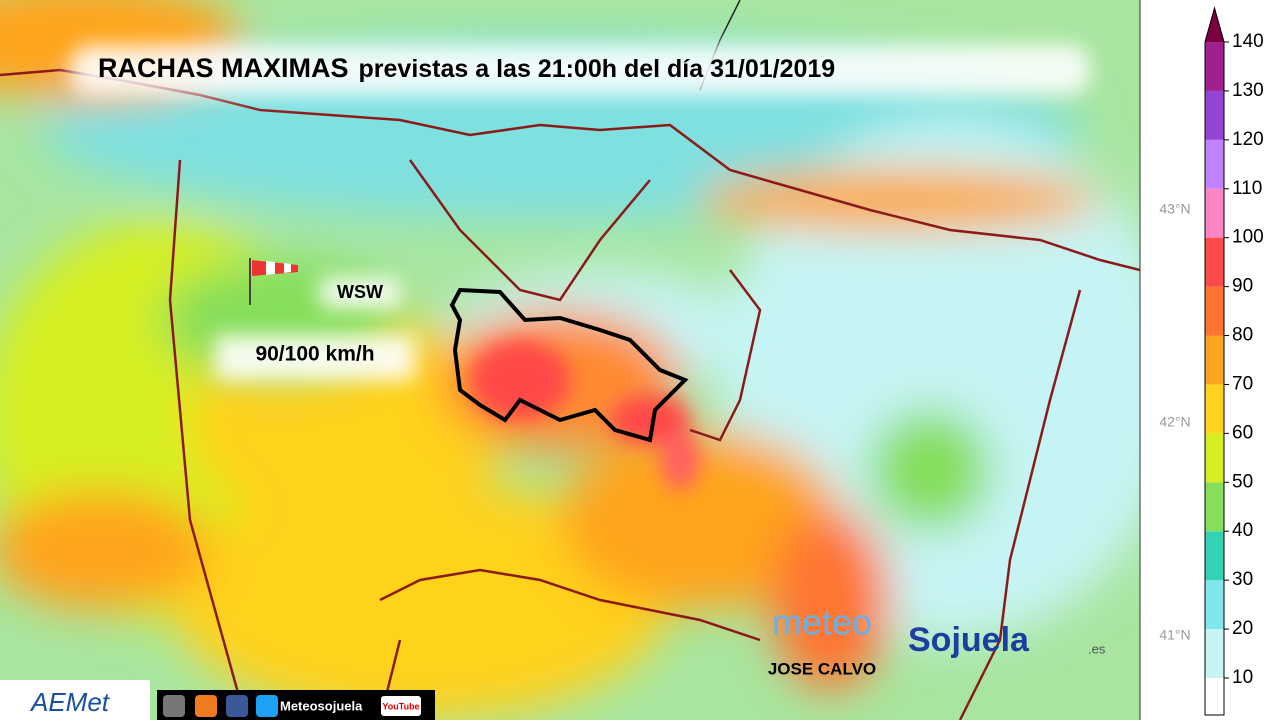  I want to click on colorbar-tick-label: 140, so click(1248, 41).